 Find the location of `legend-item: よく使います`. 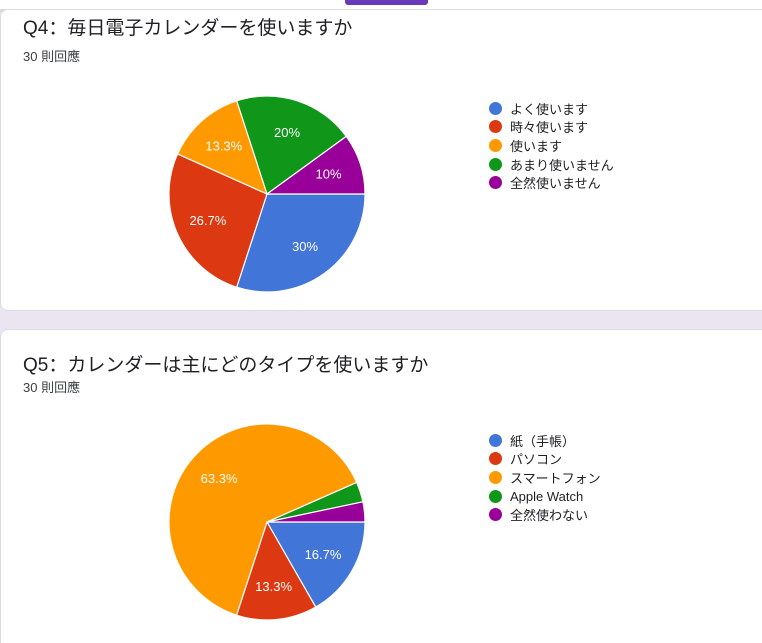

legend-item: よく使います is located at coordinates (551, 108).